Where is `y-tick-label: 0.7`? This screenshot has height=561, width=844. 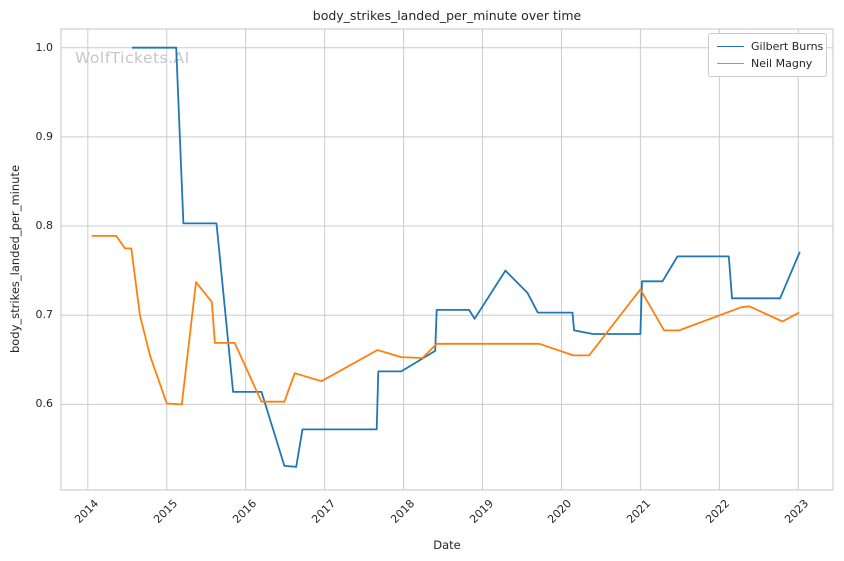
y-tick-label: 0.7 is located at coordinates (44, 315).